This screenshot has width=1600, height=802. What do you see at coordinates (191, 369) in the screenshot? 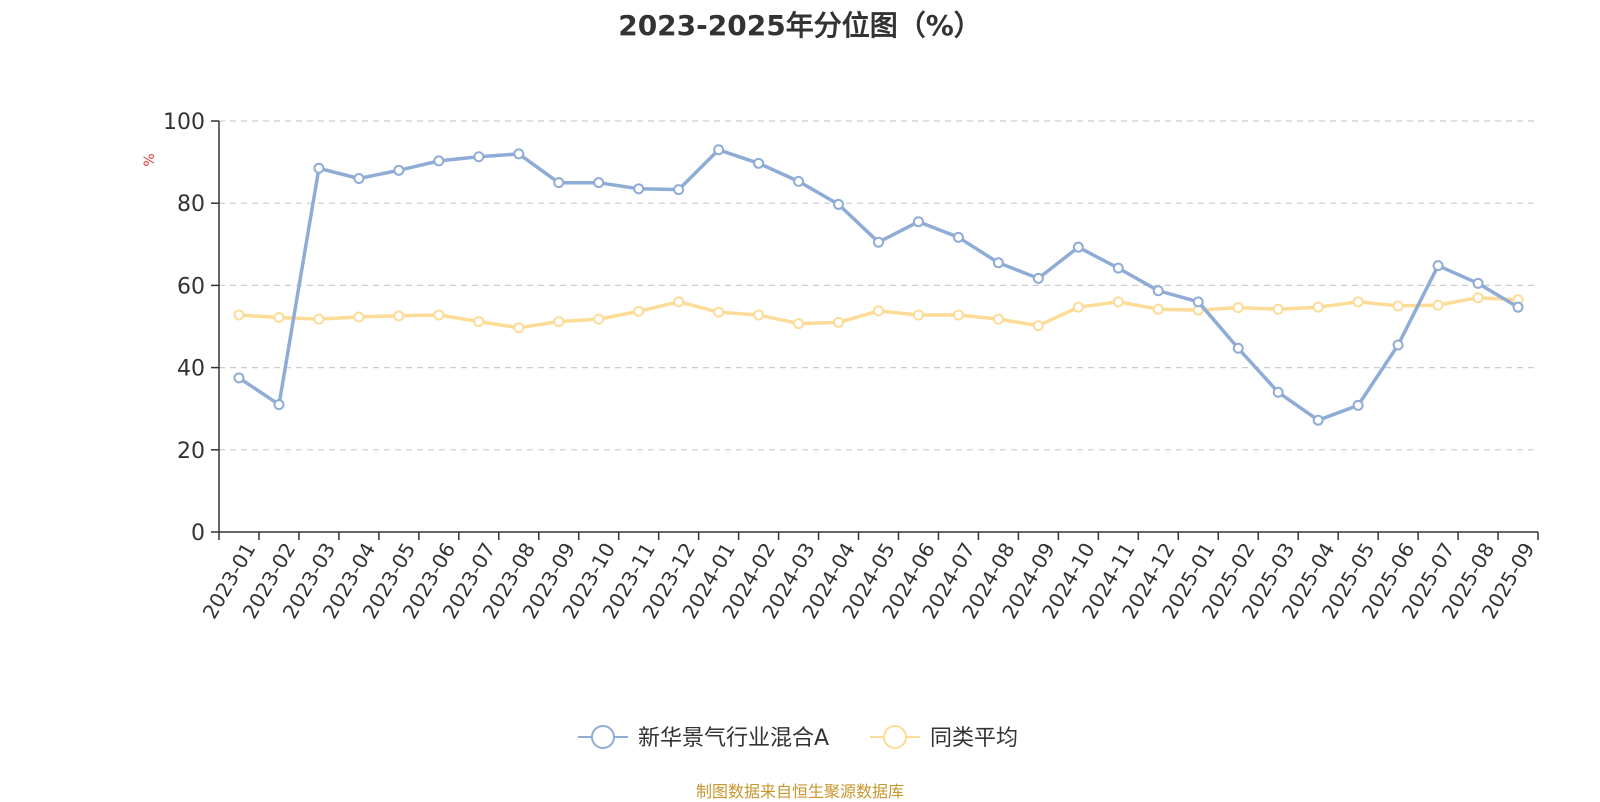
I see `y-tick-label: 40` at bounding box center [191, 369].